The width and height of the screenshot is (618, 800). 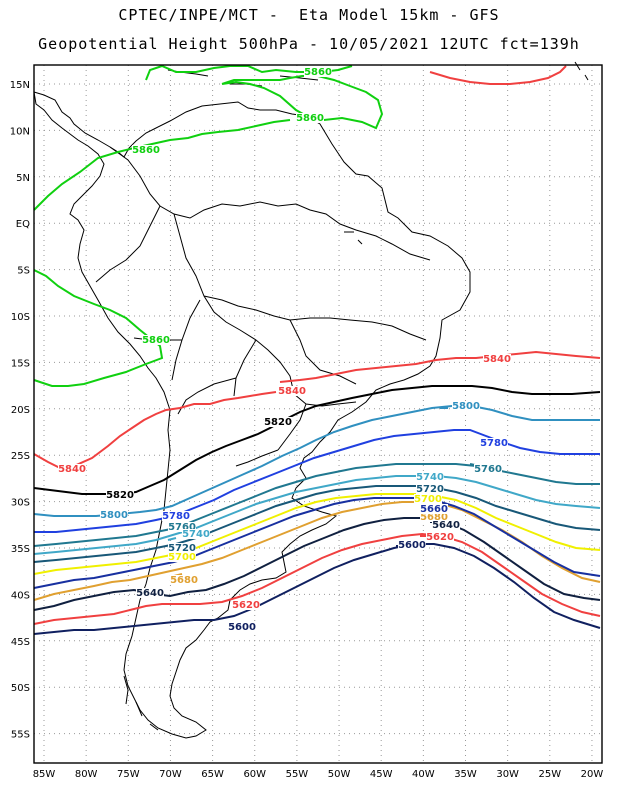 I want to click on lat-tick-label: 5N, so click(x=23, y=178).